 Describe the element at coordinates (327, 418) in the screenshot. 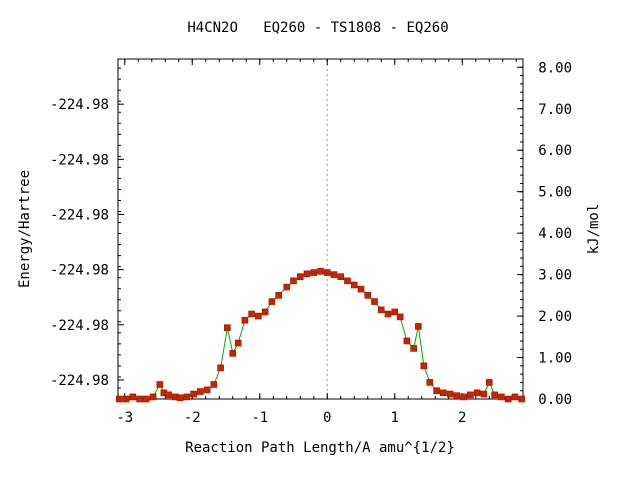

I see `x-tick-label: 0` at that location.